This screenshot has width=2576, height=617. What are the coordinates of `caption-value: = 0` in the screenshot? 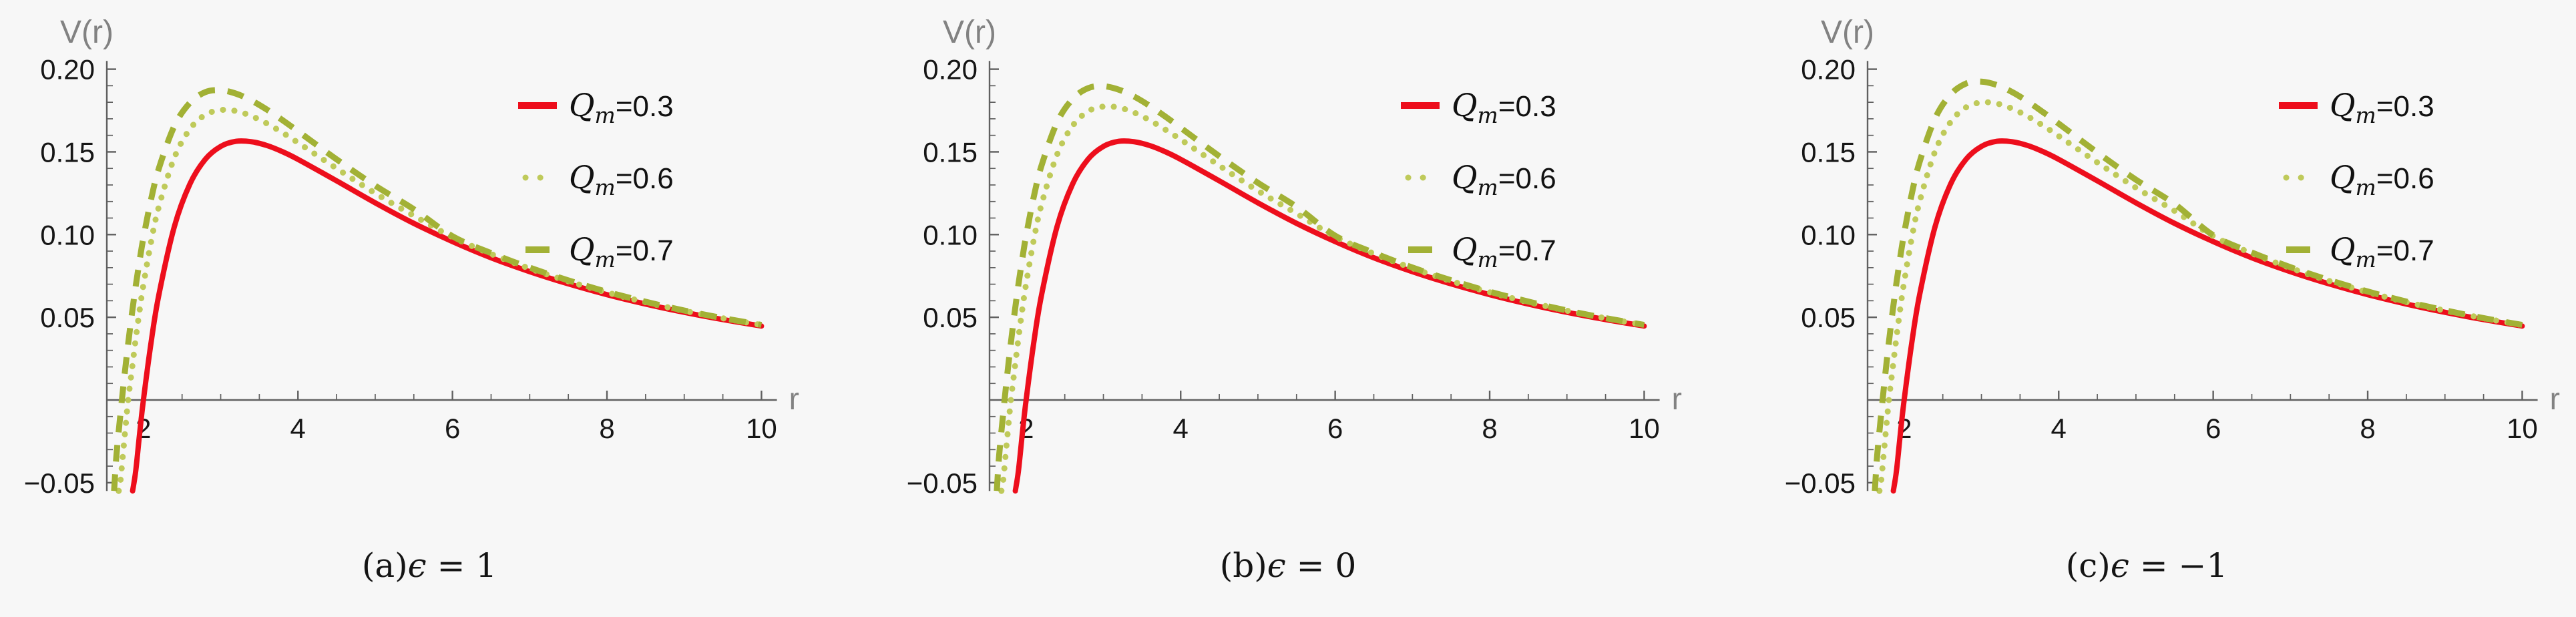 It's located at (1321, 566).